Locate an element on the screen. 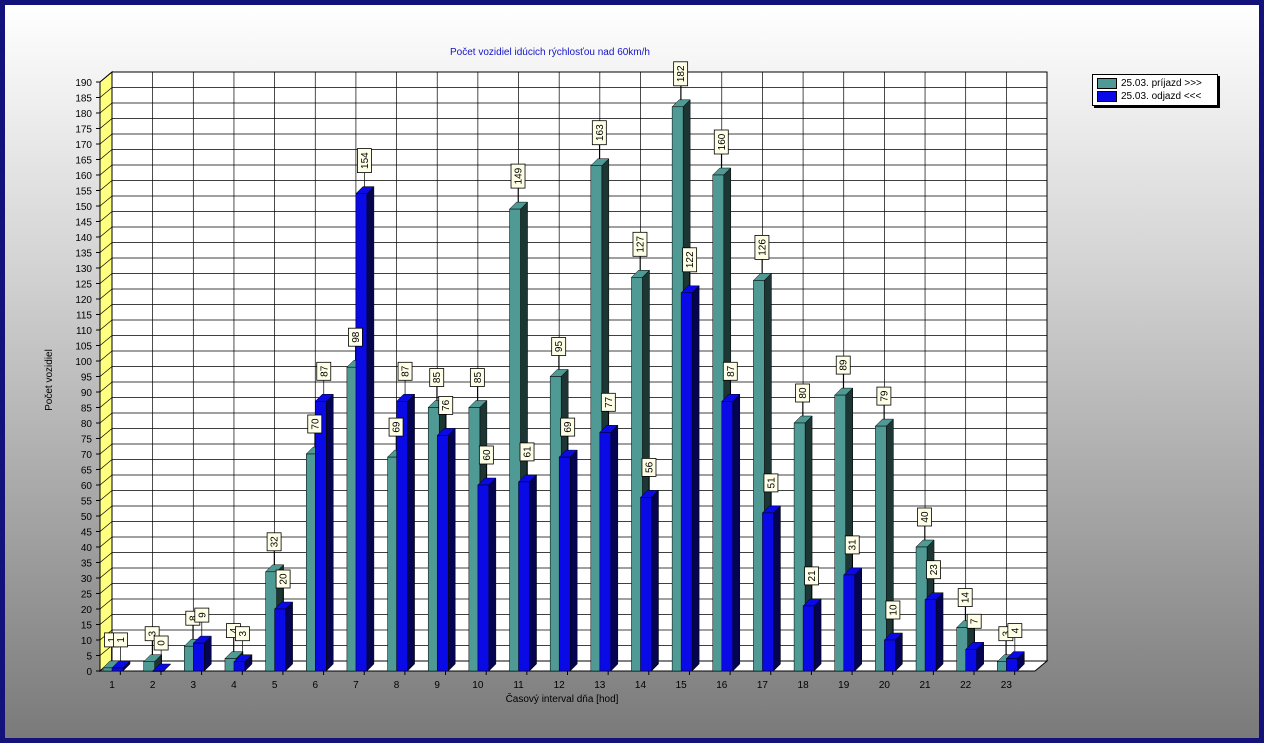 The width and height of the screenshot is (1264, 743). y-tick-label: 80 is located at coordinates (87, 424).